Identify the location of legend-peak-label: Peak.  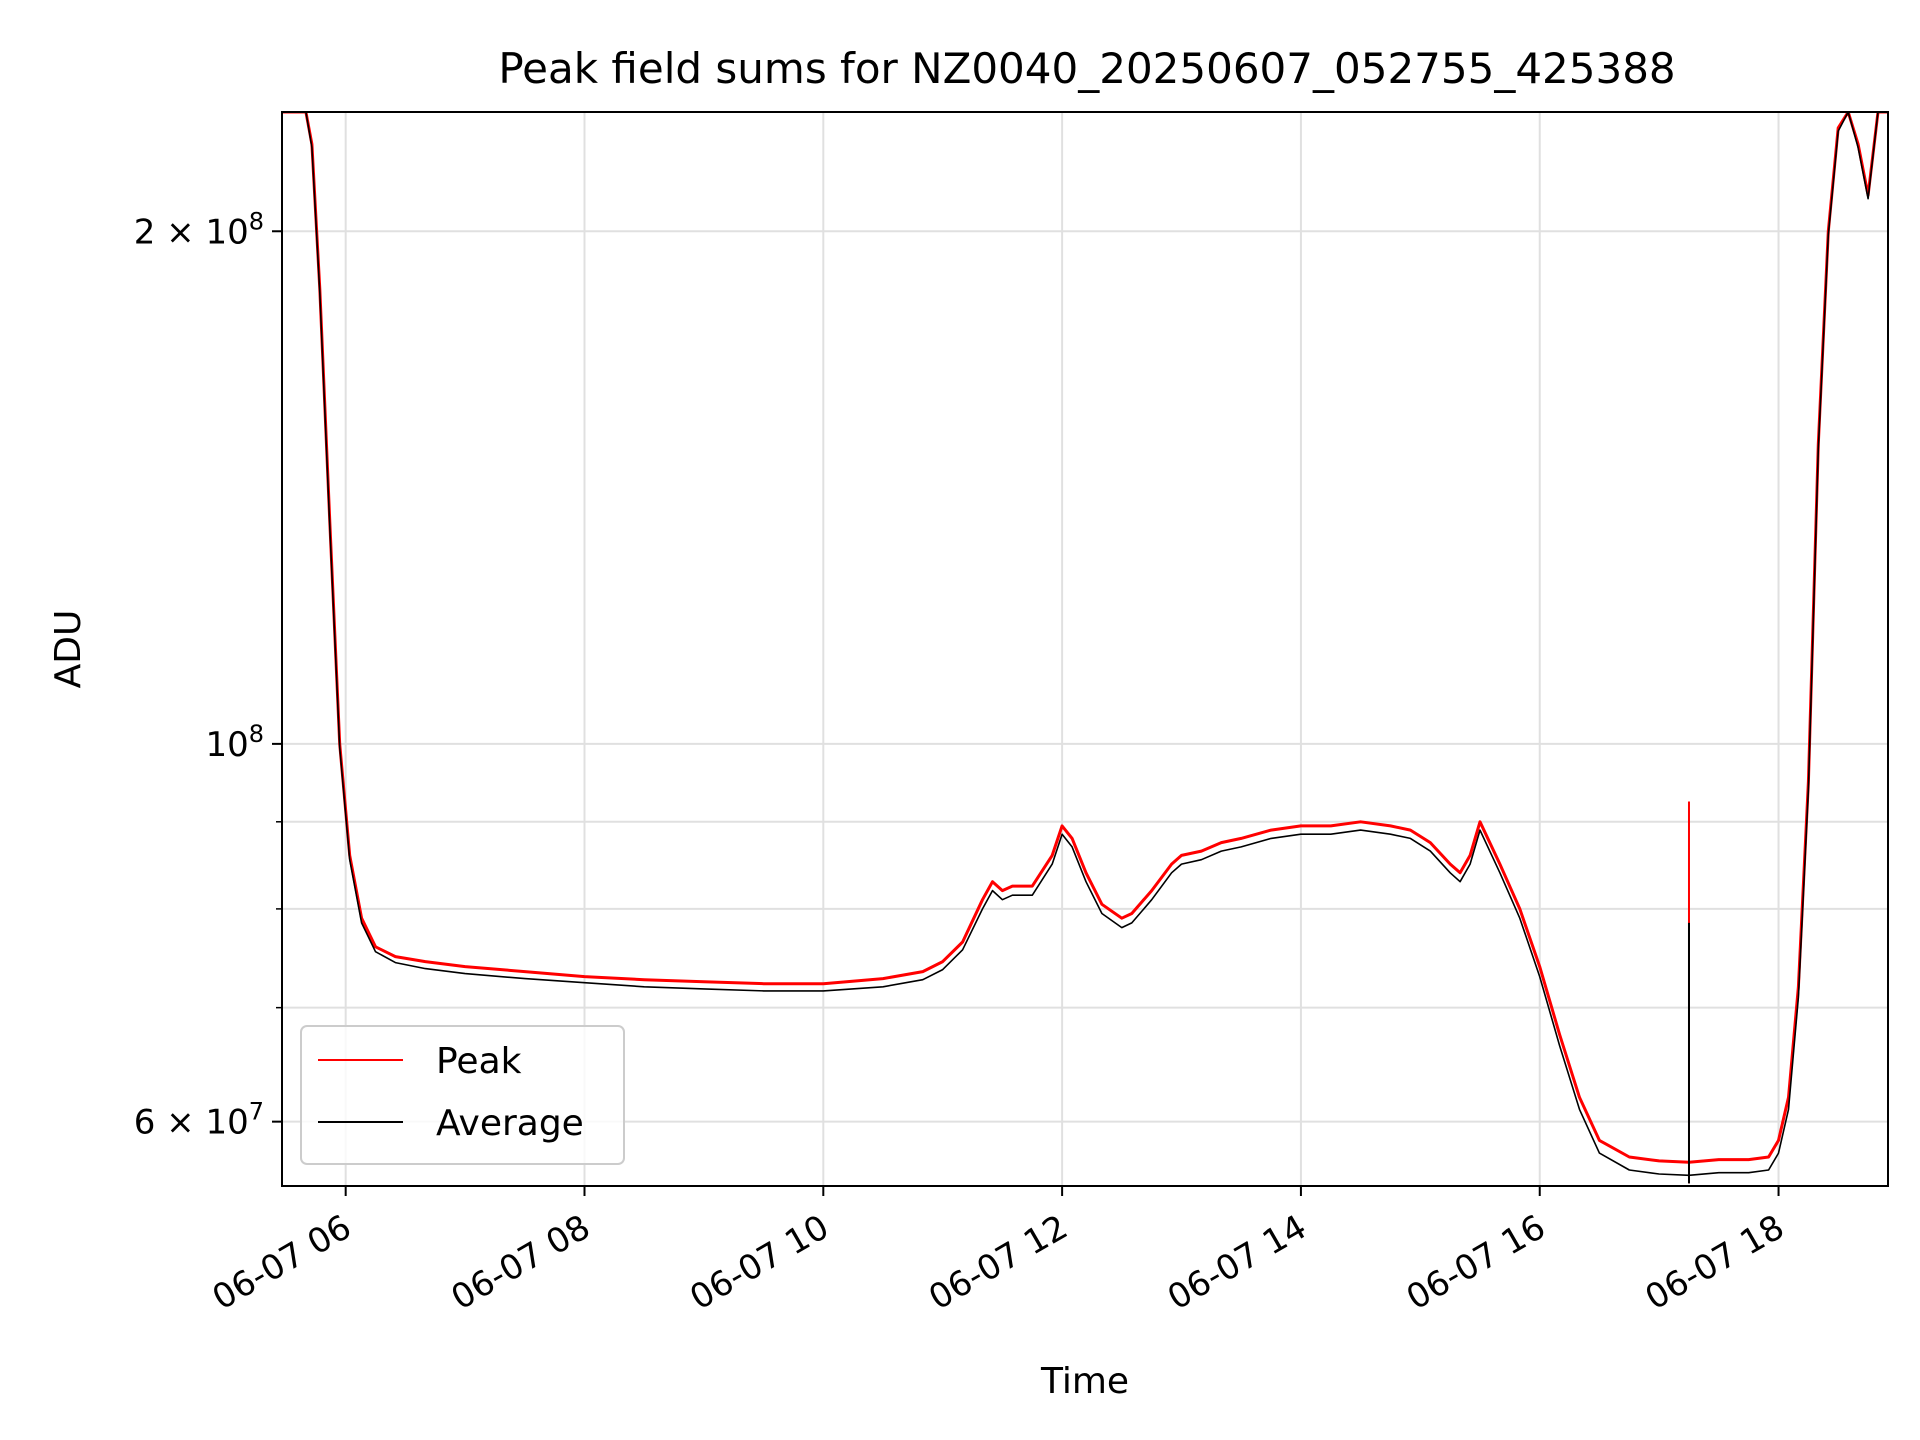
(479, 1061).